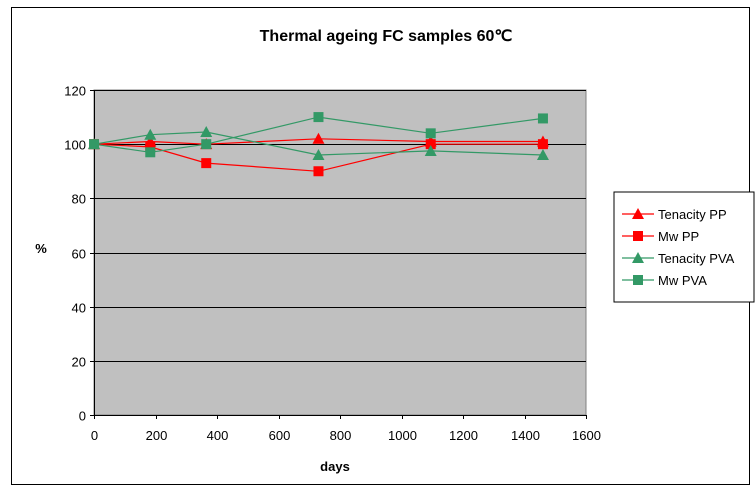 The image size is (756, 490). I want to click on y-tick-label: 60, so click(79, 254).